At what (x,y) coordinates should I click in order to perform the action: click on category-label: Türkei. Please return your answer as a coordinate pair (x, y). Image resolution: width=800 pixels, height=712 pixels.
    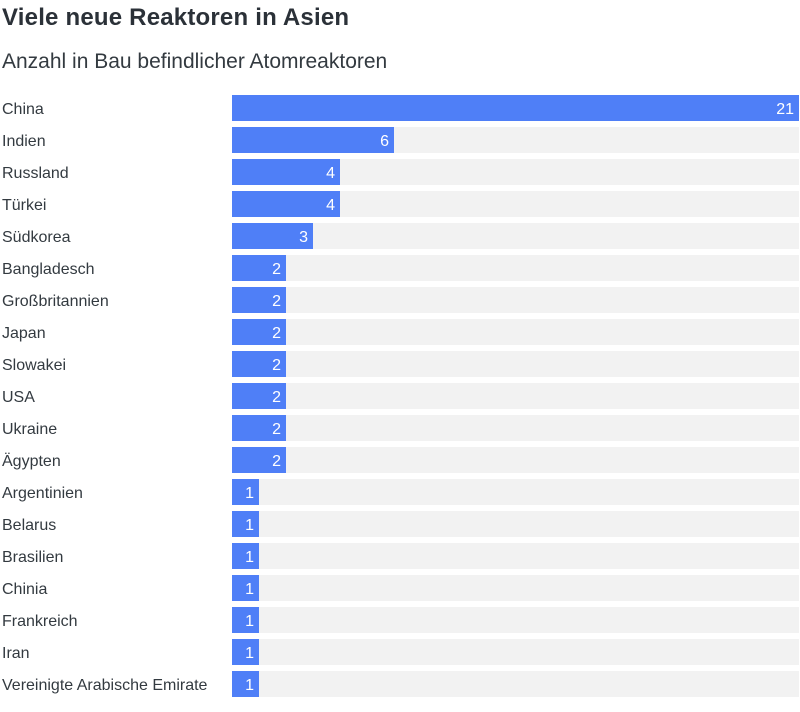
    Looking at the image, I should click on (24, 205).